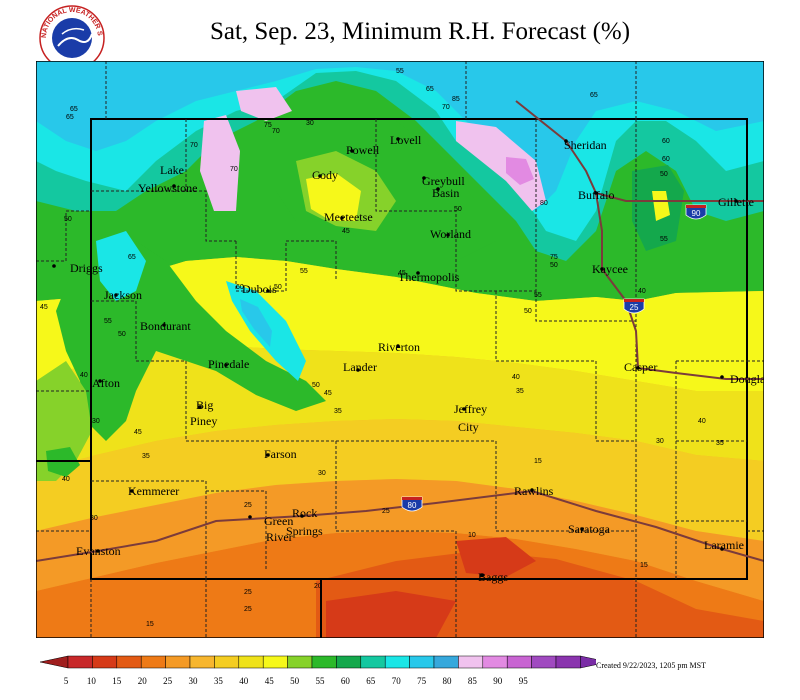 This screenshot has height=700, width=800. I want to click on city-label-greybull: Greybull, so click(443, 181).